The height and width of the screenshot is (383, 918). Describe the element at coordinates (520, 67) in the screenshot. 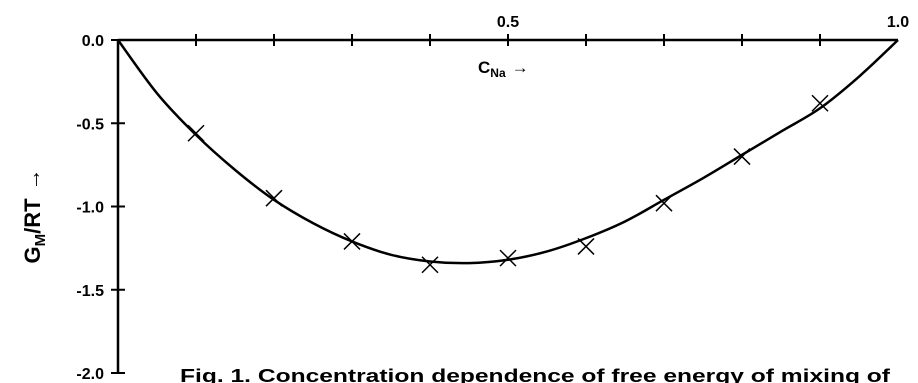

I see `x-axis-title-arrow: →` at that location.